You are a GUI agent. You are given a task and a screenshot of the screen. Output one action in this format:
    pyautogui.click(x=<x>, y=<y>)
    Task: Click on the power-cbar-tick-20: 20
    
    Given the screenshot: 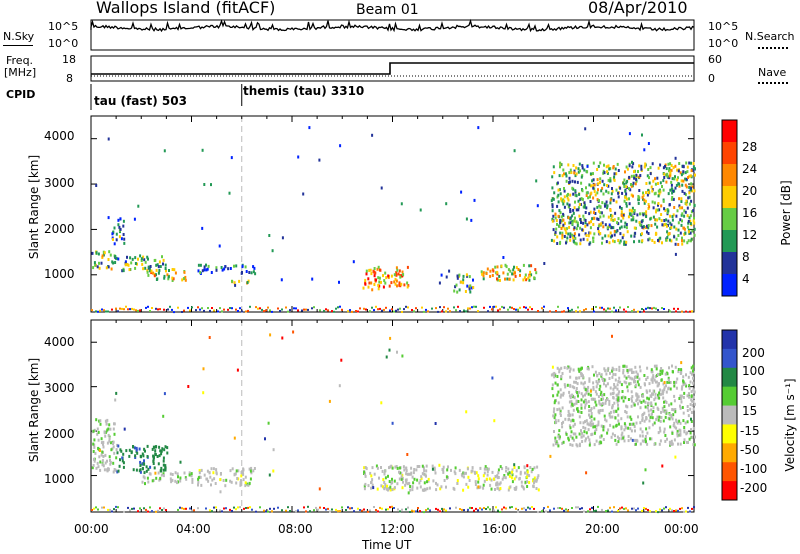 What is the action you would take?
    pyautogui.click(x=750, y=191)
    